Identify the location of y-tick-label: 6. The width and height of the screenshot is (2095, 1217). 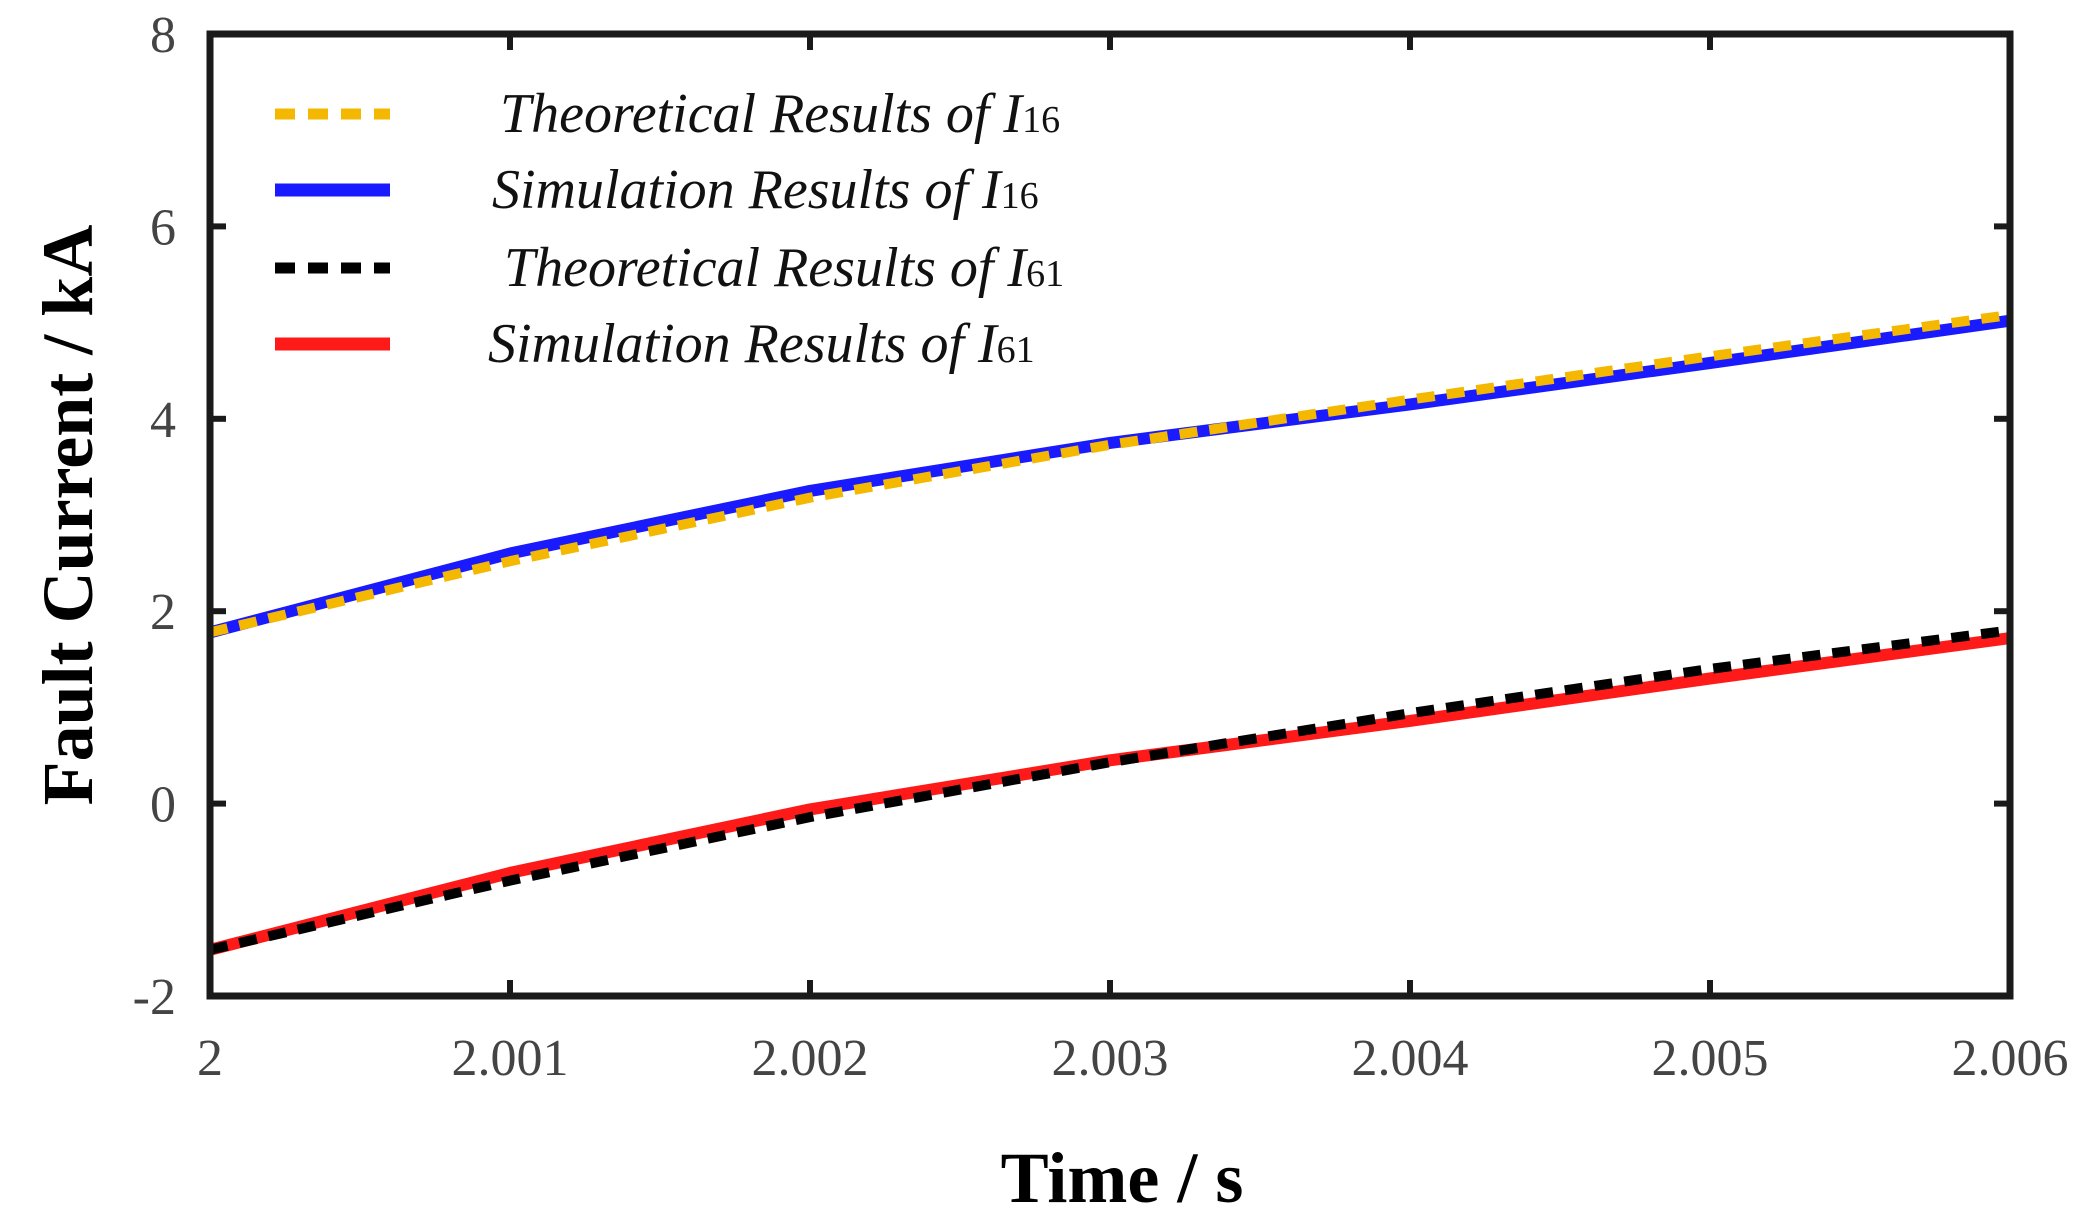
(163, 227).